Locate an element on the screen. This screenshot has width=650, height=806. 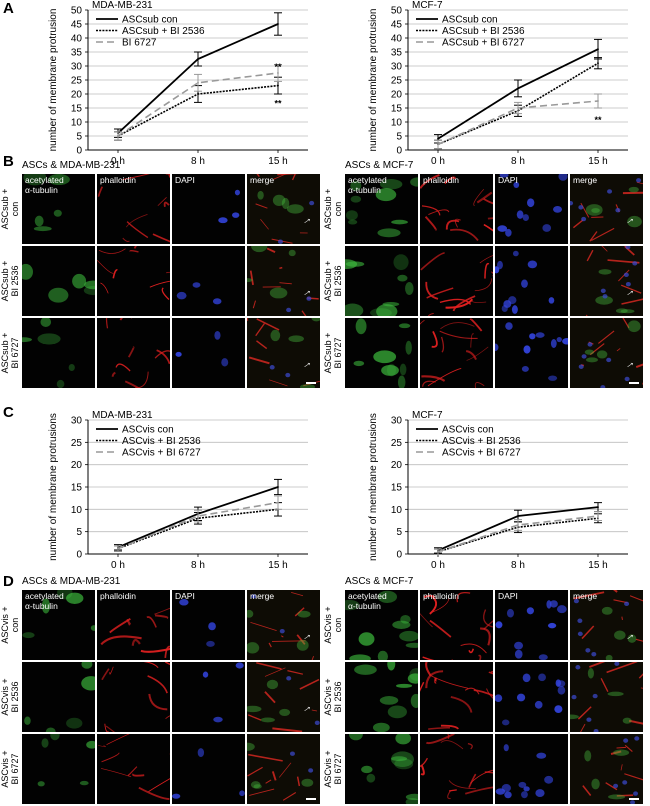
x-tick-label: 8 h is located at coordinates (198, 161).